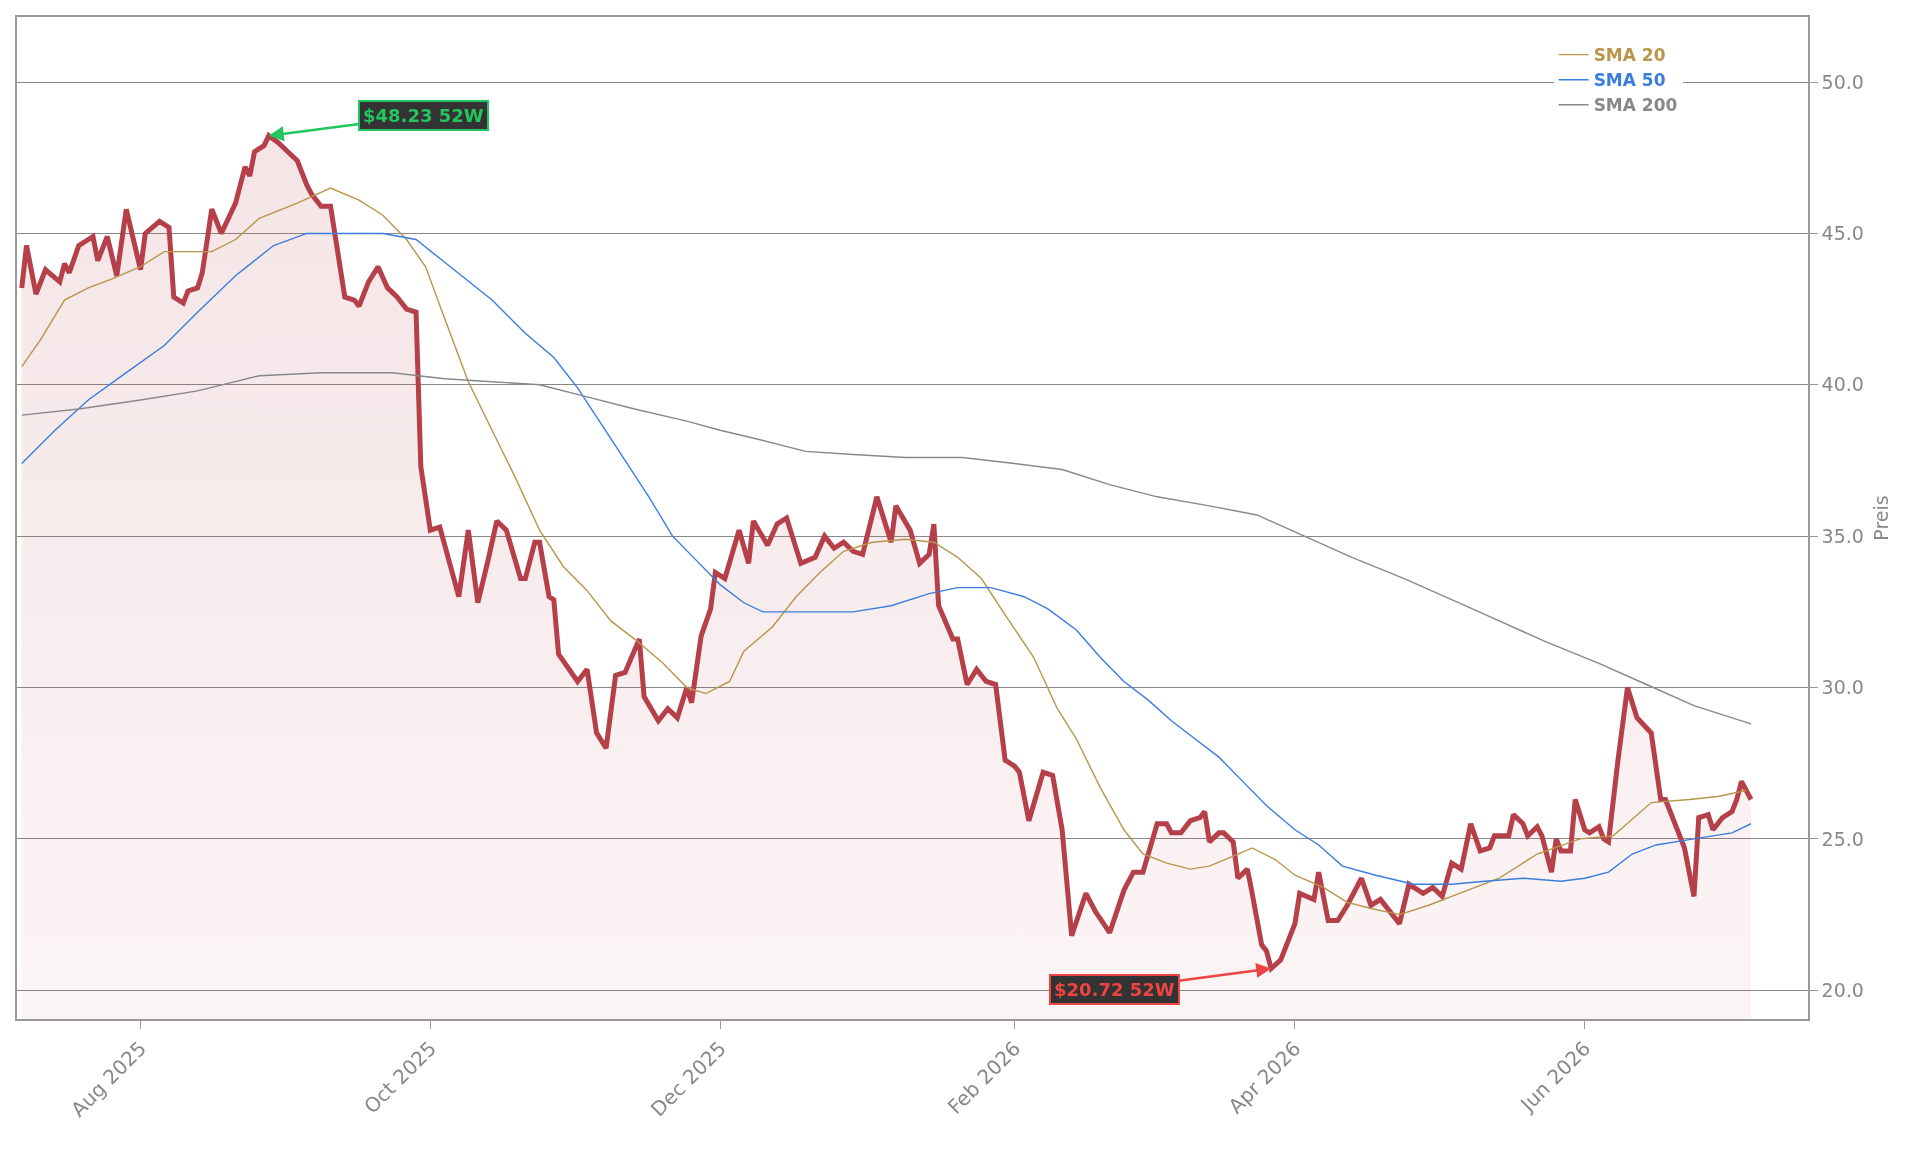 Image resolution: width=1929 pixels, height=1151 pixels. I want to click on y-tick-label: 50.0, so click(1842, 81).